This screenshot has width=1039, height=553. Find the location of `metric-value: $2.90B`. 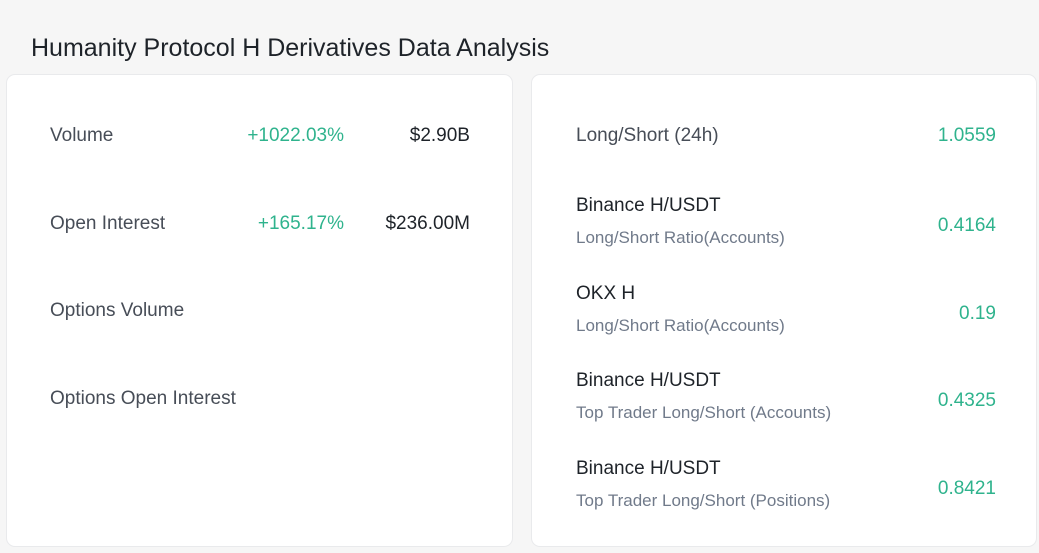

metric-value: $2.90B is located at coordinates (439, 135).